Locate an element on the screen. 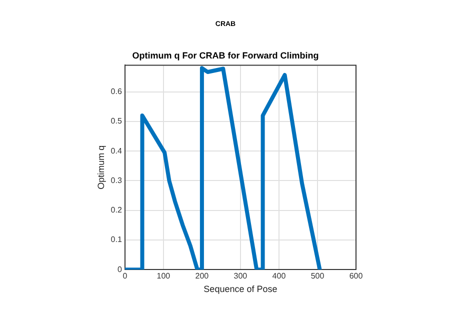 The height and width of the screenshot is (334, 474). x-tick-label: 600 is located at coordinates (356, 276).